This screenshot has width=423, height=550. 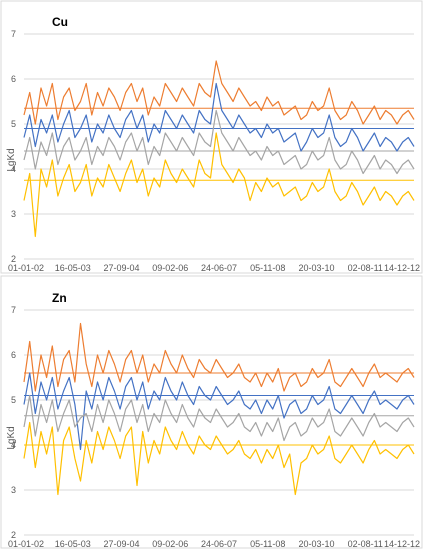 I want to click on chart-title: Zn, so click(x=59, y=298).